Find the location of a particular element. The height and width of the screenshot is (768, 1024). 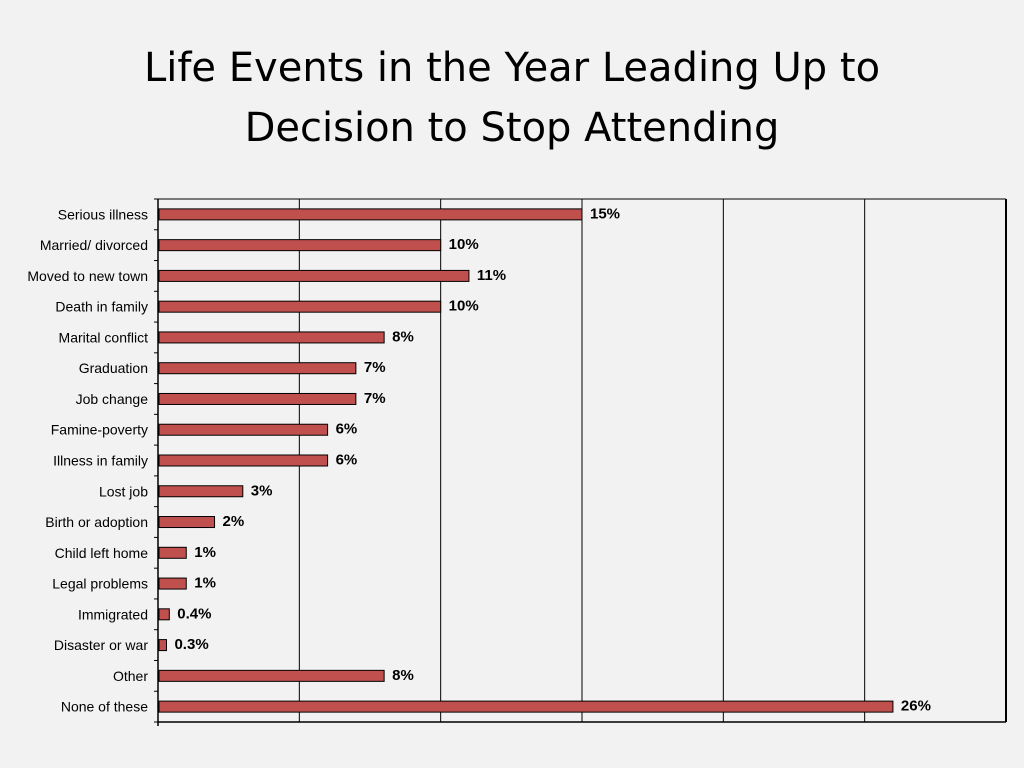

category-label: Immigrated is located at coordinates (113, 614).